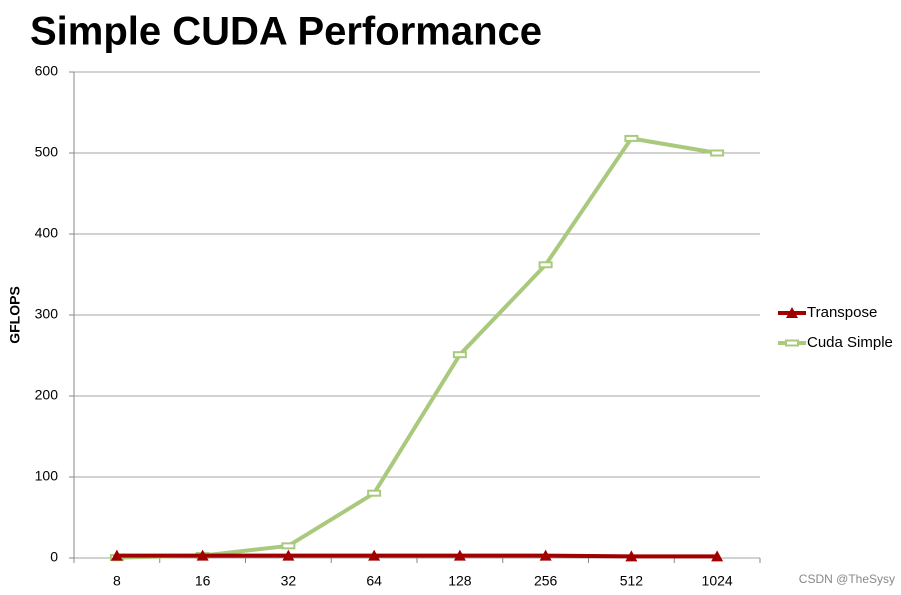 The image size is (901, 595). I want to click on y-tick-label: 300, so click(47, 314).